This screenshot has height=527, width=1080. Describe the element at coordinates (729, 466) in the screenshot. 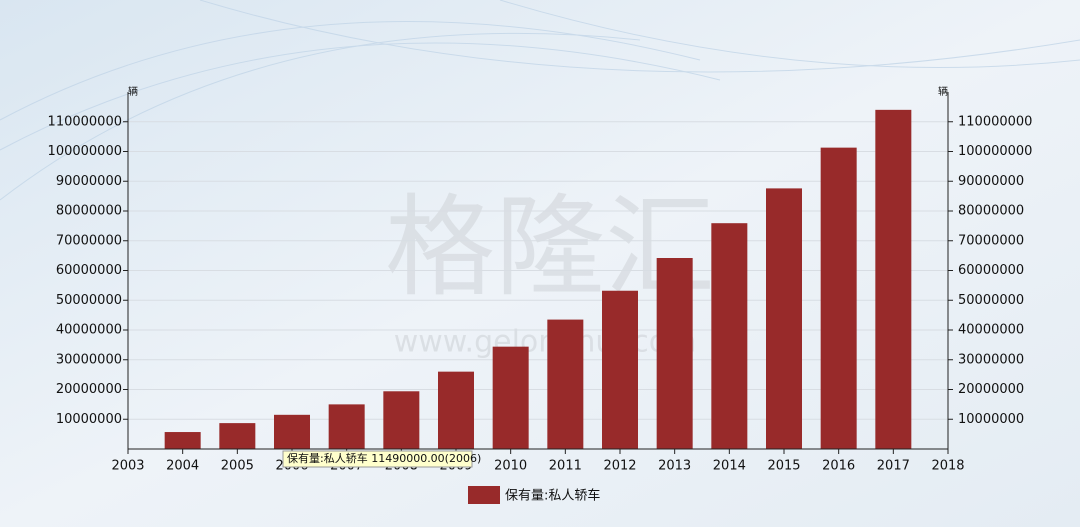

I see `x-tick-label: 2014` at that location.